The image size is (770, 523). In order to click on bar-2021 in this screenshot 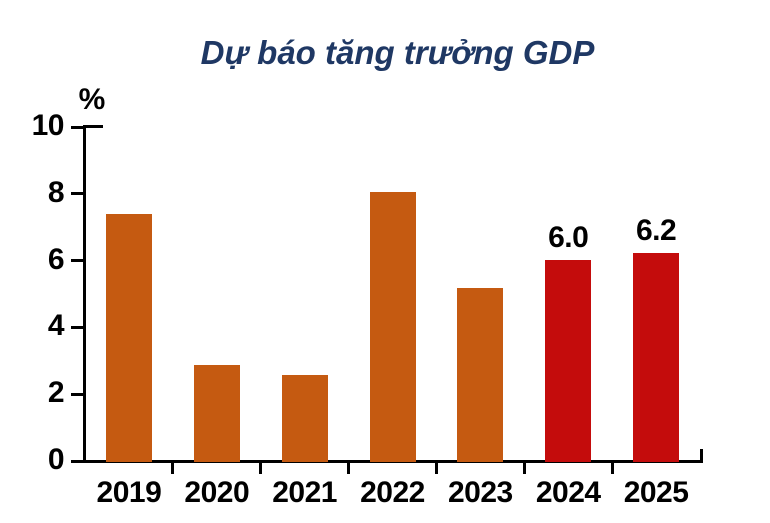, I will do `click(304, 418)`.